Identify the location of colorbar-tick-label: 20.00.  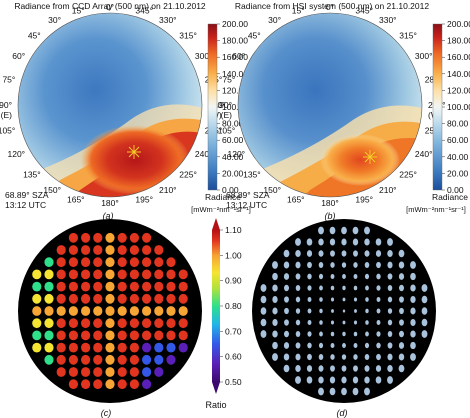
(458, 173).